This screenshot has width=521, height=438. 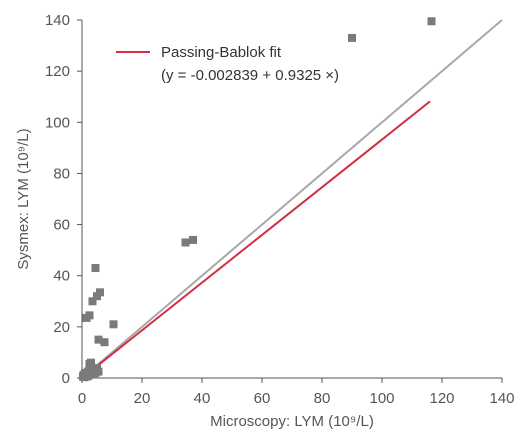 I want to click on y-tick-label: 80, so click(x=61, y=173).